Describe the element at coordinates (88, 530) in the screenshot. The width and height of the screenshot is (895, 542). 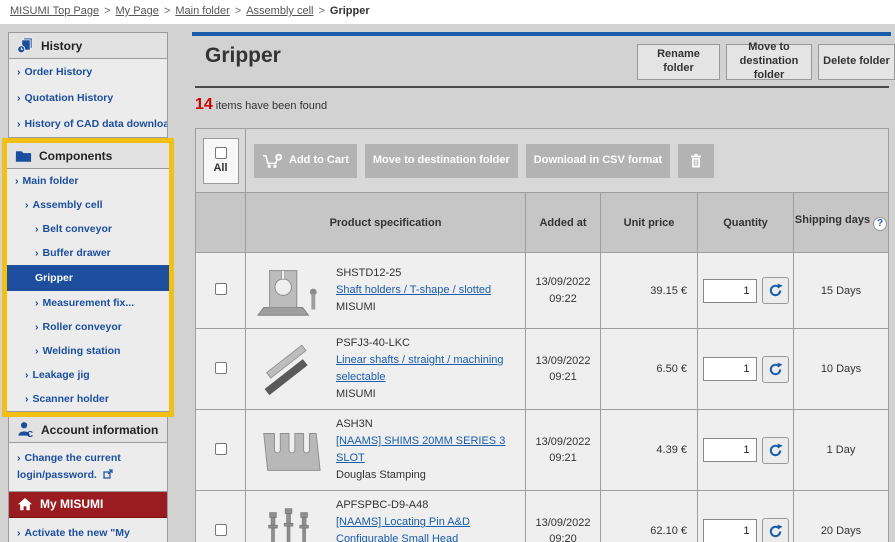
I see `sidebar-item-activate-my-misumi: ›Activate the new "My MISUMI" experience` at that location.